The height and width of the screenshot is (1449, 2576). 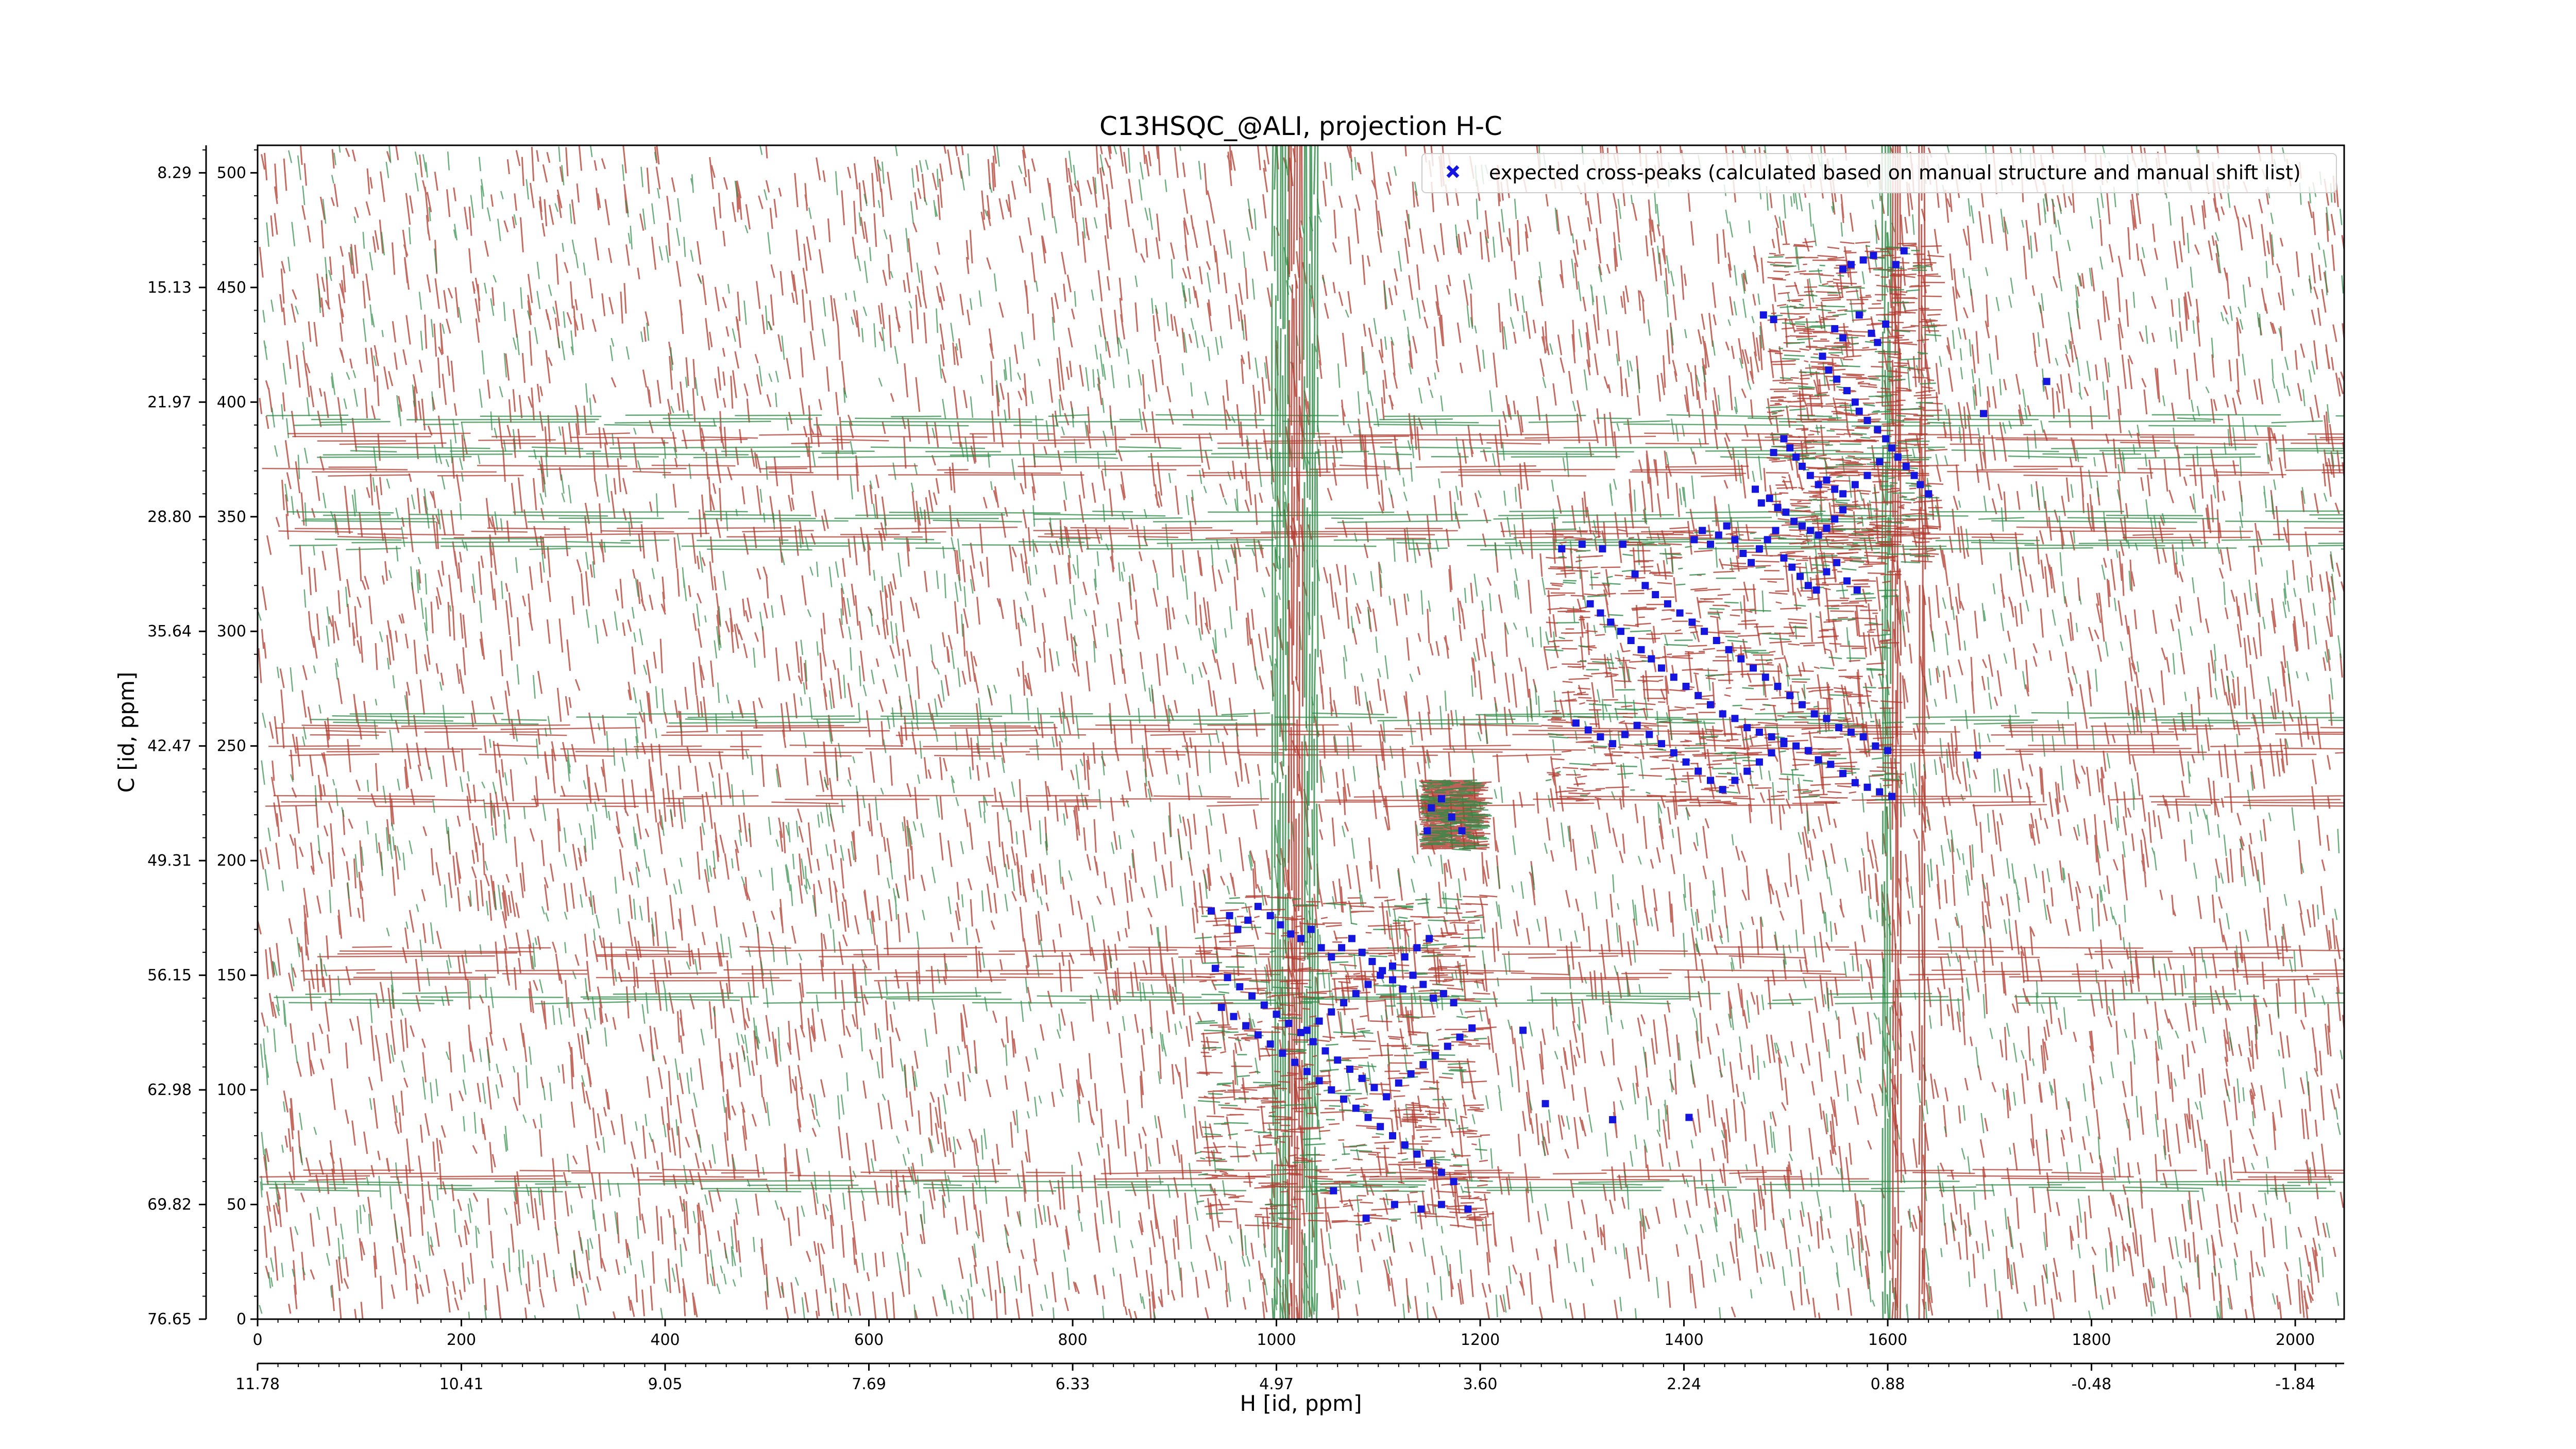 I want to click on y-index-tick-label-0: 0, so click(x=241, y=1319).